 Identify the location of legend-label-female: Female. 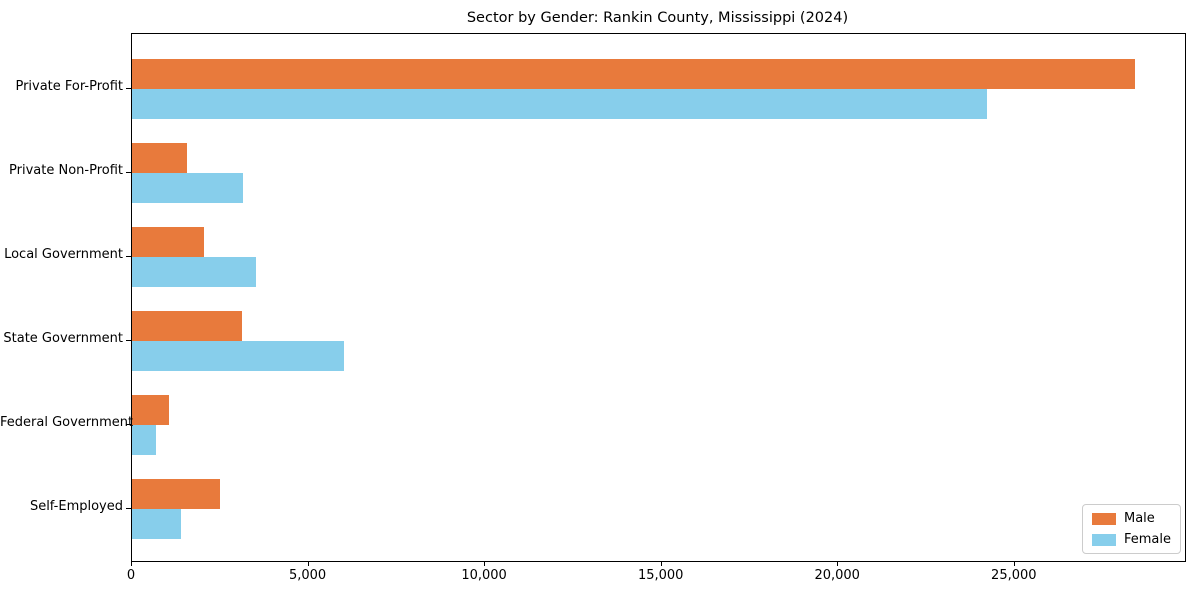
(1147, 539).